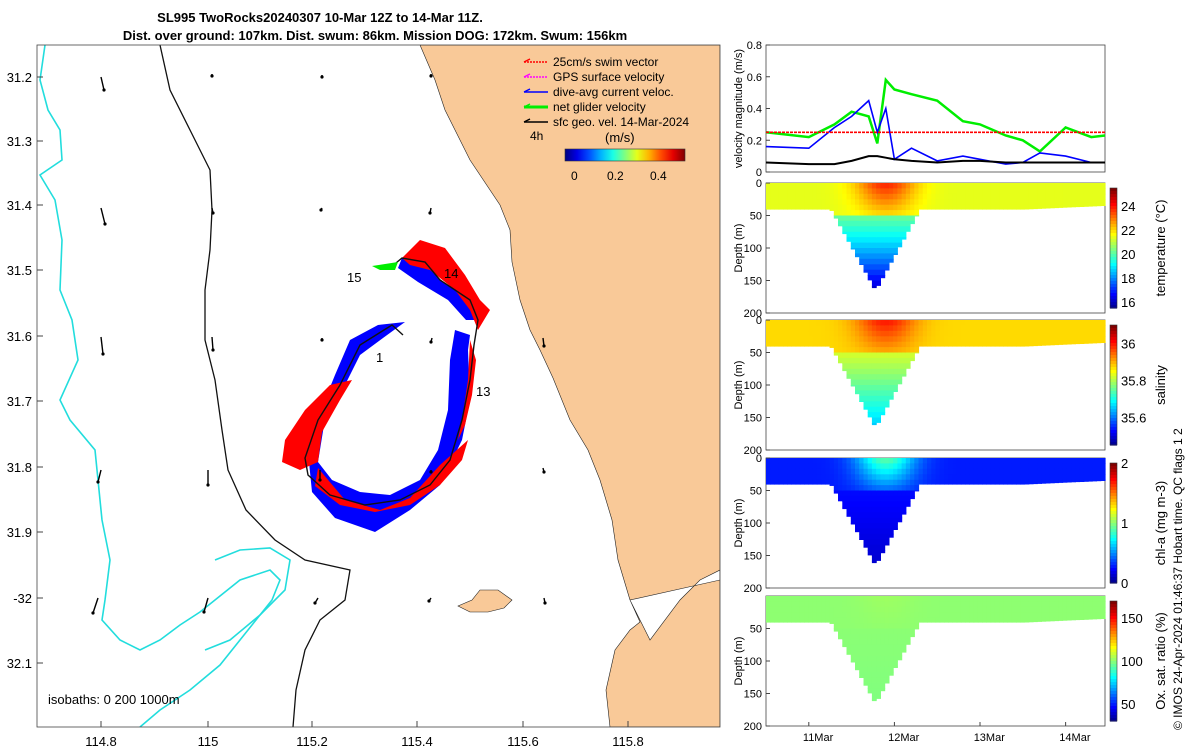 The height and width of the screenshot is (750, 1200). Describe the element at coordinates (204, 612) in the screenshot. I see `geo-velocity-arrow-head` at that location.